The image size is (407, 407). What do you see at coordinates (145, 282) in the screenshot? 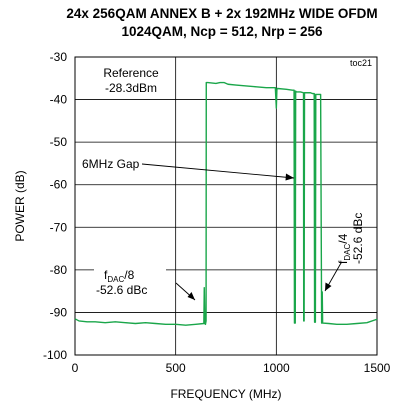
I see `fdac8-annotation: fDAC/8 -52.6 dBc` at bounding box center [145, 282].